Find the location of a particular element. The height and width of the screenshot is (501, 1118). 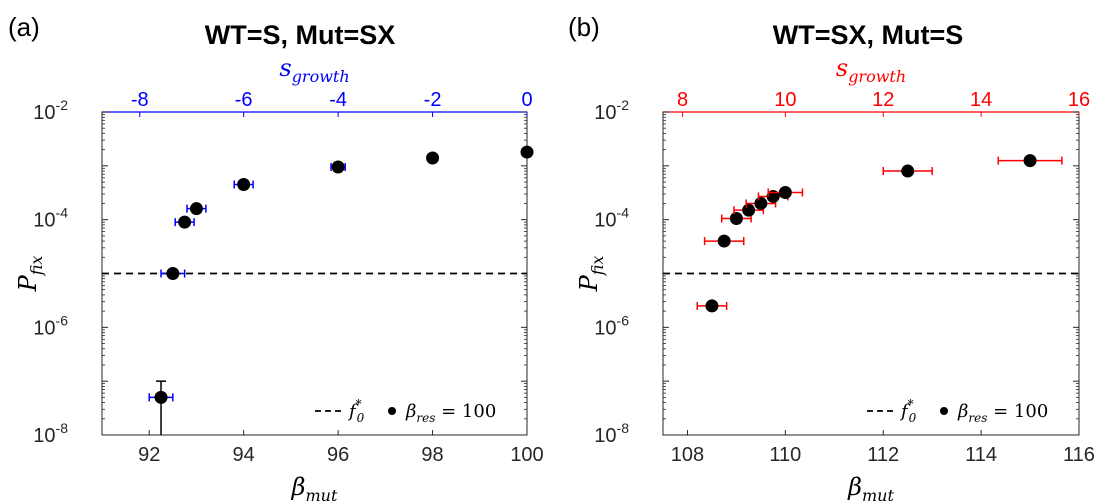

panel-label: (a) is located at coordinates (24, 27).